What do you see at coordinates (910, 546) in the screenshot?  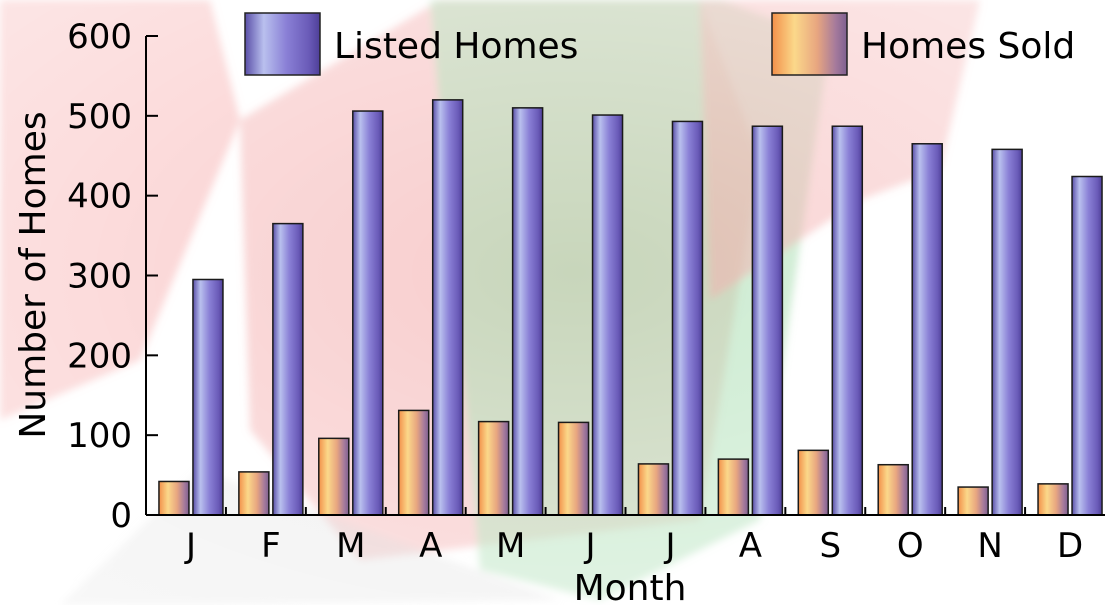 I see `x-tick-label-10: O` at bounding box center [910, 546].